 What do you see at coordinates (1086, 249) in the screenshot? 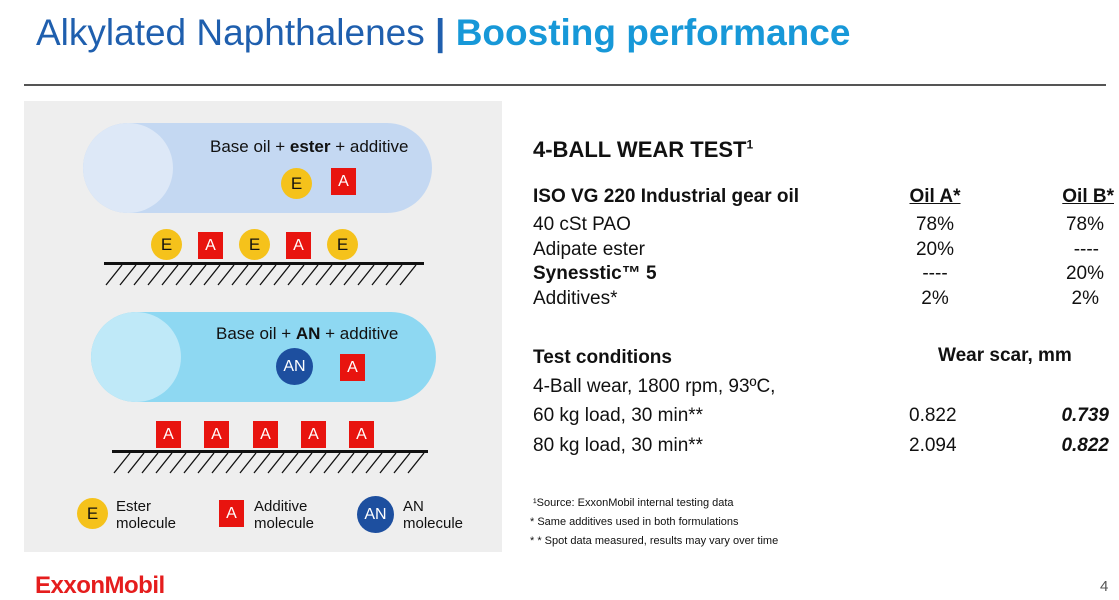
I see `formulation-oil-b-value: ----` at bounding box center [1086, 249].